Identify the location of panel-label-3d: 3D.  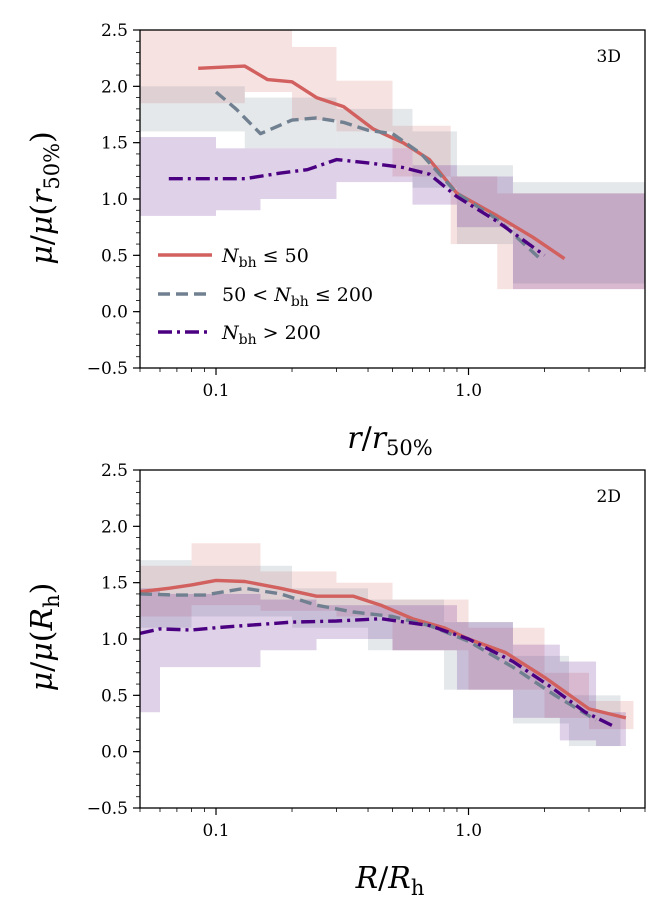
(609, 57).